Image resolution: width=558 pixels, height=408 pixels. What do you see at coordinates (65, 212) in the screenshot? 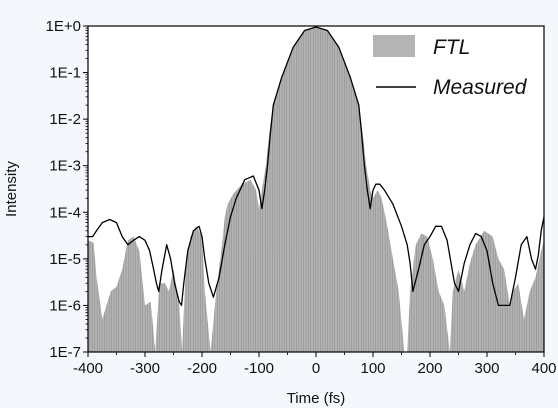
I see `y-tick-label: 1E-4` at bounding box center [65, 212].